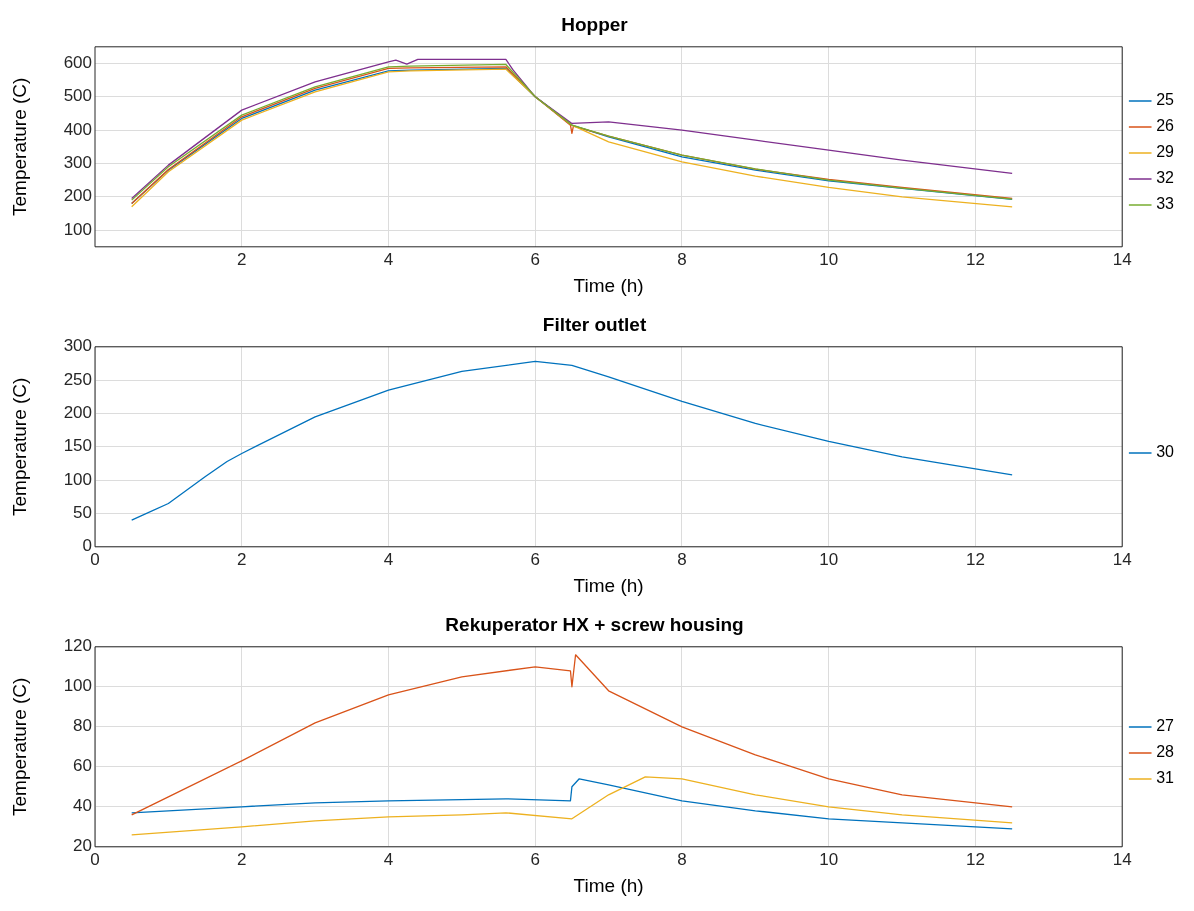  I want to click on legend-label: 25, so click(1165, 100).